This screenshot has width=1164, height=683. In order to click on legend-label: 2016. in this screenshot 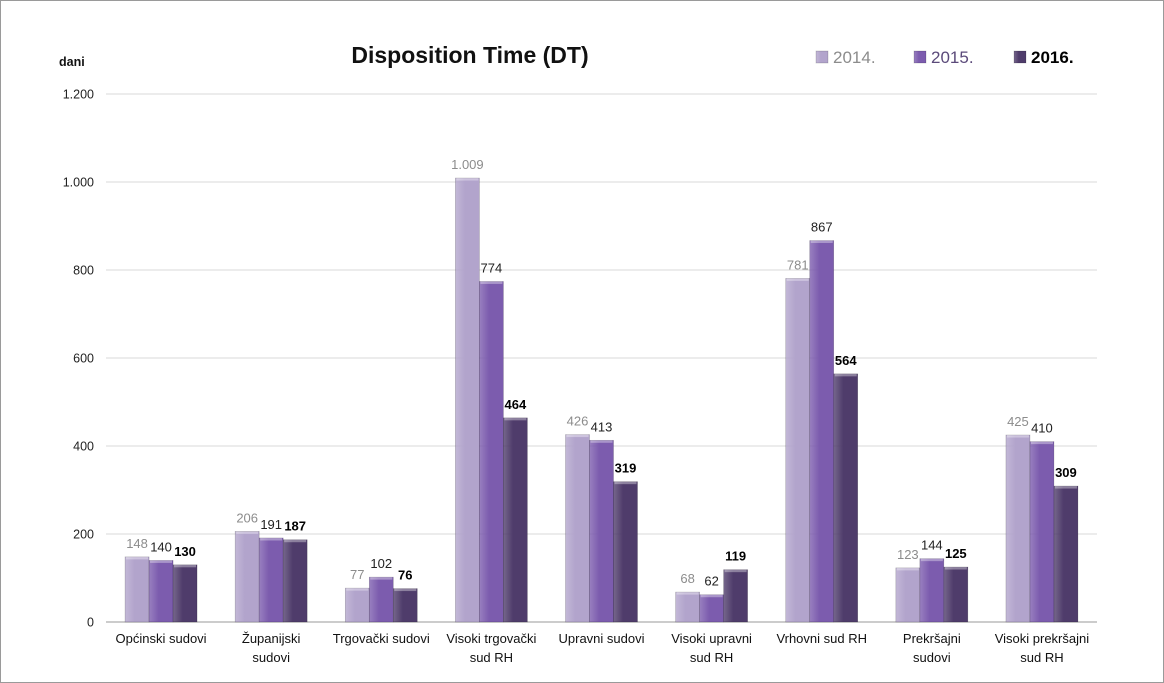, I will do `click(1052, 57)`.